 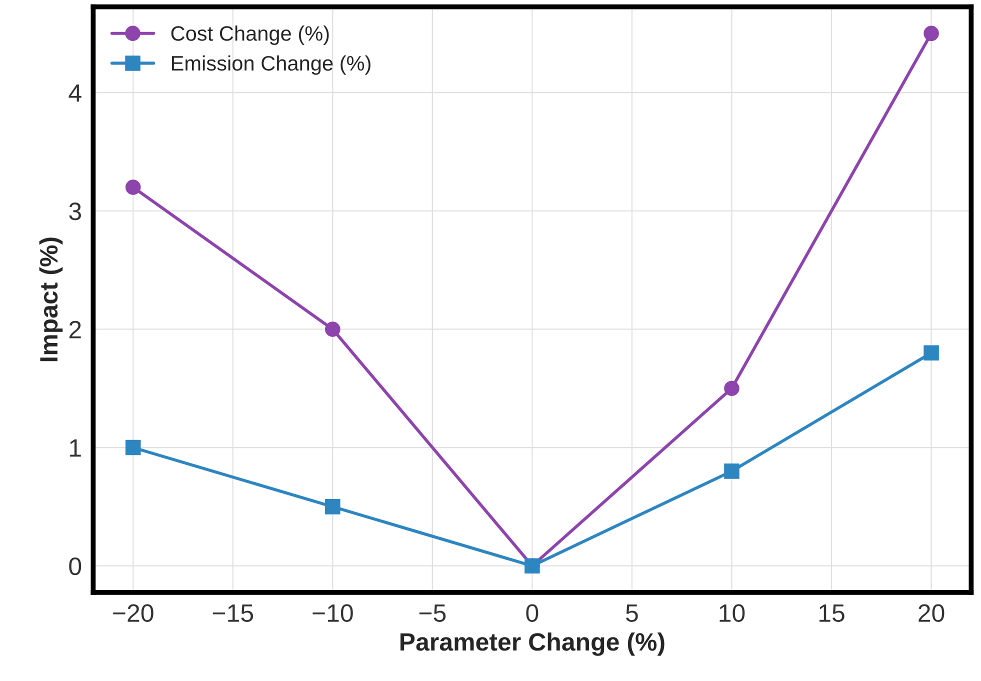 I want to click on y-axis-title: Impact (%), so click(x=51, y=300).